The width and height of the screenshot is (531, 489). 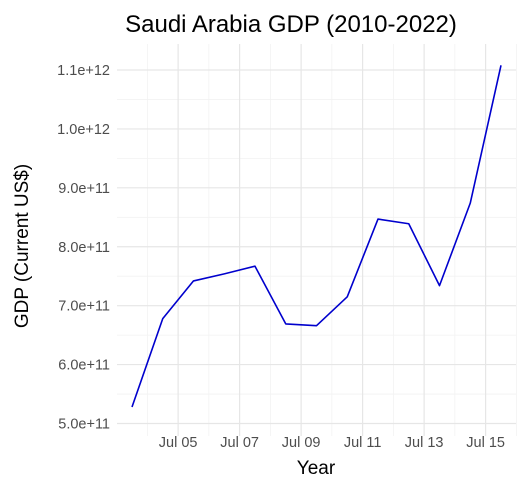 What do you see at coordinates (485, 443) in the screenshot?
I see `x-tick-label: Jul 15` at bounding box center [485, 443].